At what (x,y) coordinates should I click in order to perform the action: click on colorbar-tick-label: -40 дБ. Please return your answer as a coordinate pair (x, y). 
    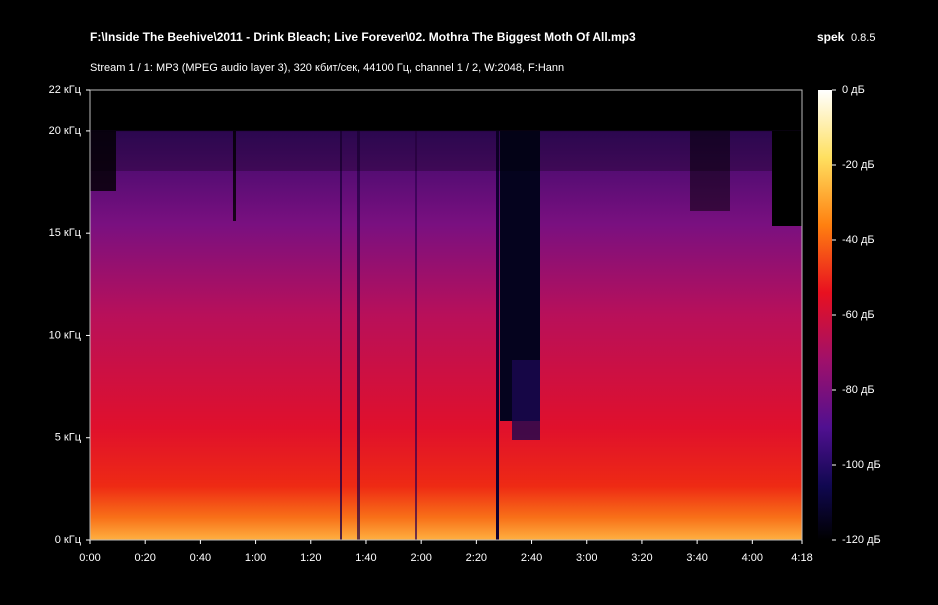
    Looking at the image, I should click on (858, 240).